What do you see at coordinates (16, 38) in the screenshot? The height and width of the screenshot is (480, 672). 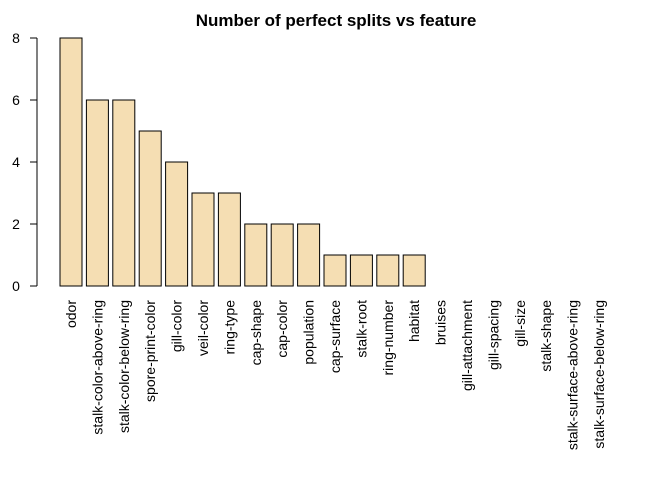 I see `y-tick-label: 8` at bounding box center [16, 38].